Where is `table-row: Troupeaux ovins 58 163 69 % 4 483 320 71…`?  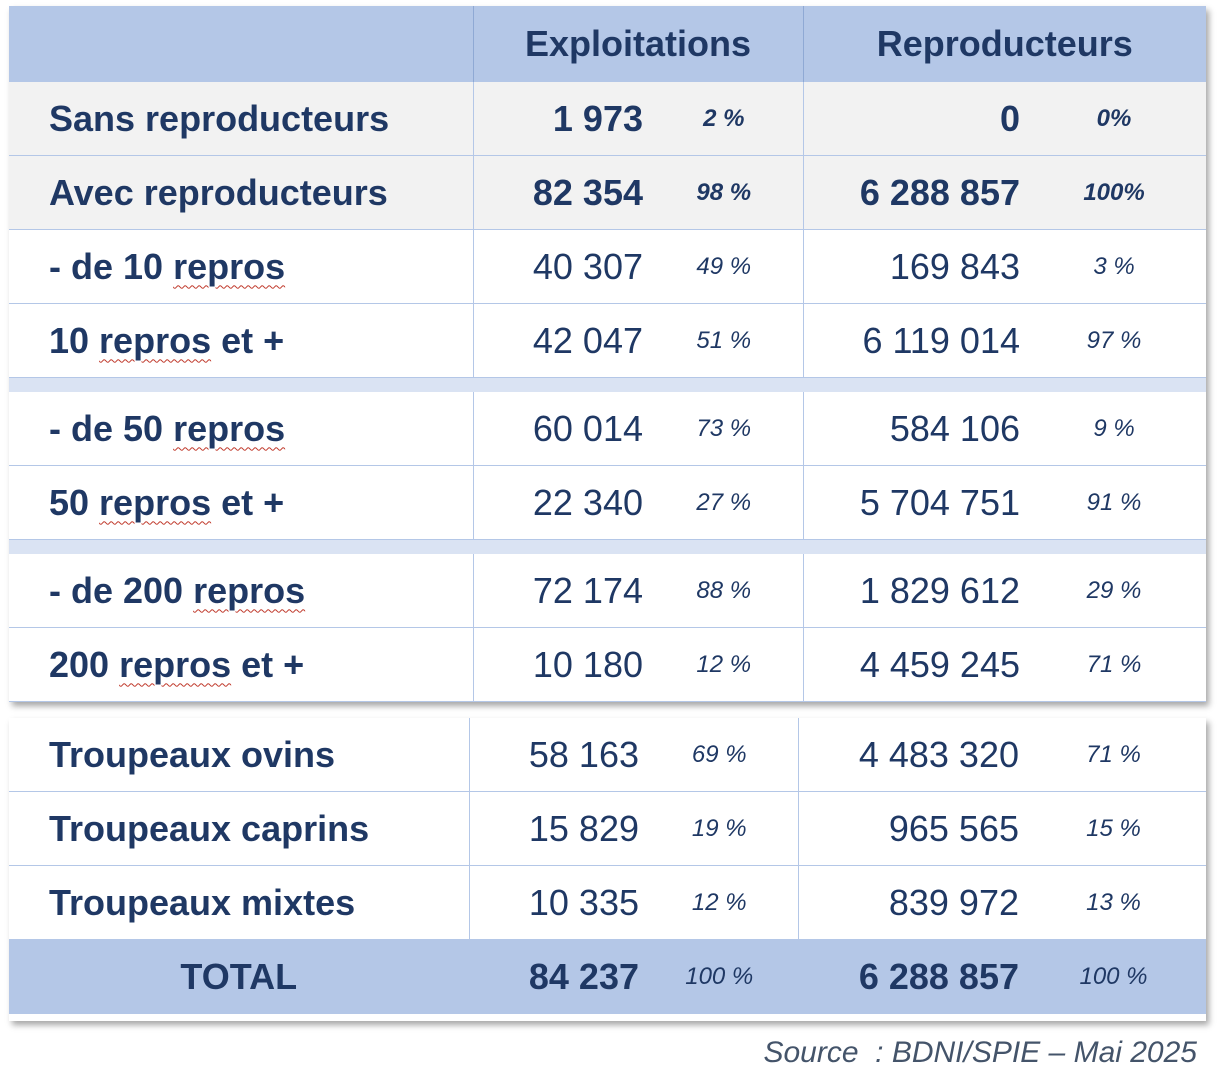
table-row: Troupeaux ovins 58 163 69 % 4 483 320 71… is located at coordinates (607, 755).